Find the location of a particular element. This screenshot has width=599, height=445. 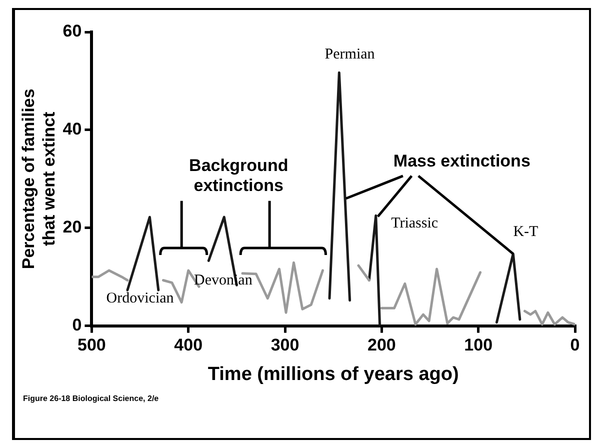

annotation: Background extinctions is located at coordinates (238, 176).